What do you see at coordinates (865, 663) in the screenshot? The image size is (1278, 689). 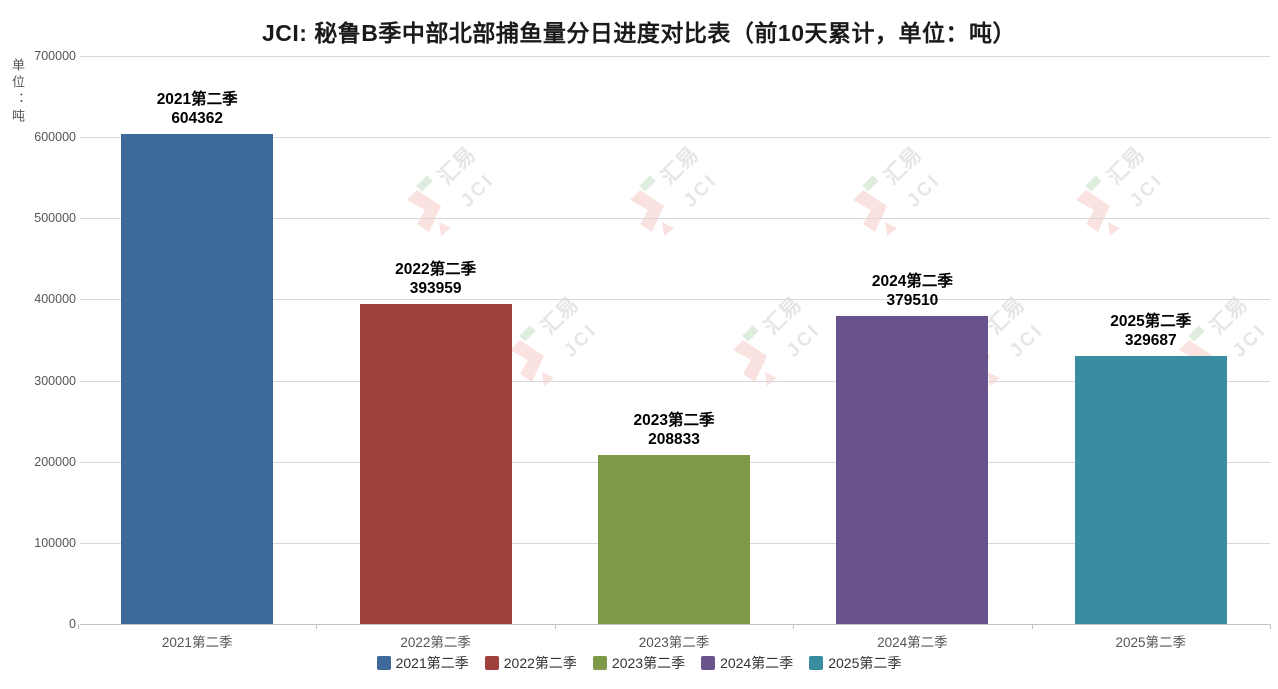 I see `legend-label: 2025第二季` at bounding box center [865, 663].